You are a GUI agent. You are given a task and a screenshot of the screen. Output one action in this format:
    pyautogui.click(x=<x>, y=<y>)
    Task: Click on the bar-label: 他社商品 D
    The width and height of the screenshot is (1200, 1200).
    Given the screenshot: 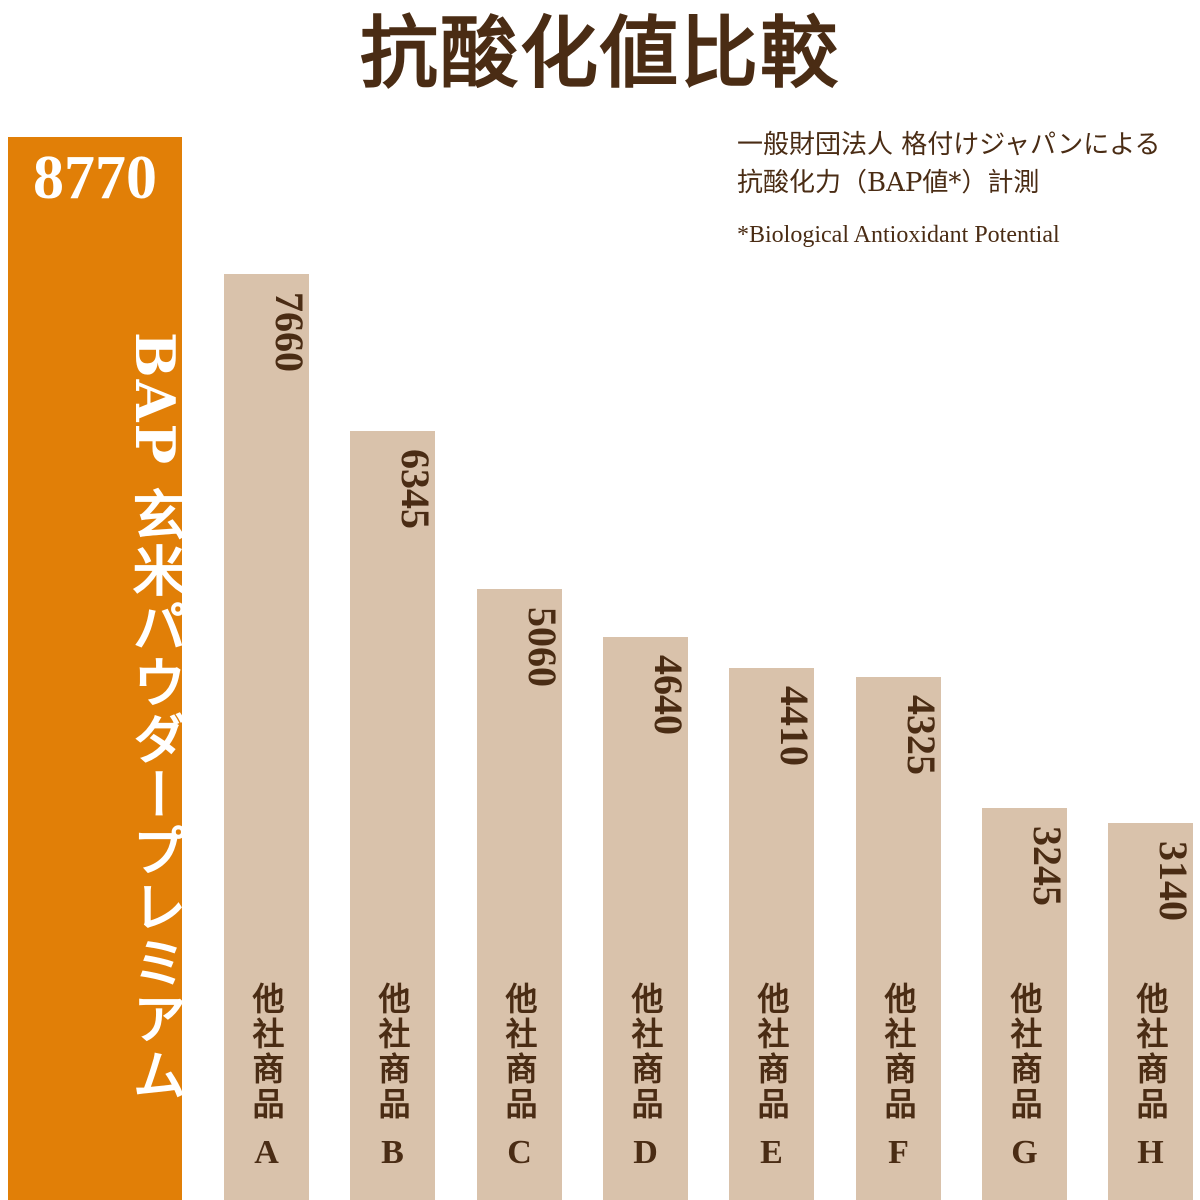 What is the action you would take?
    pyautogui.click(x=645, y=1076)
    